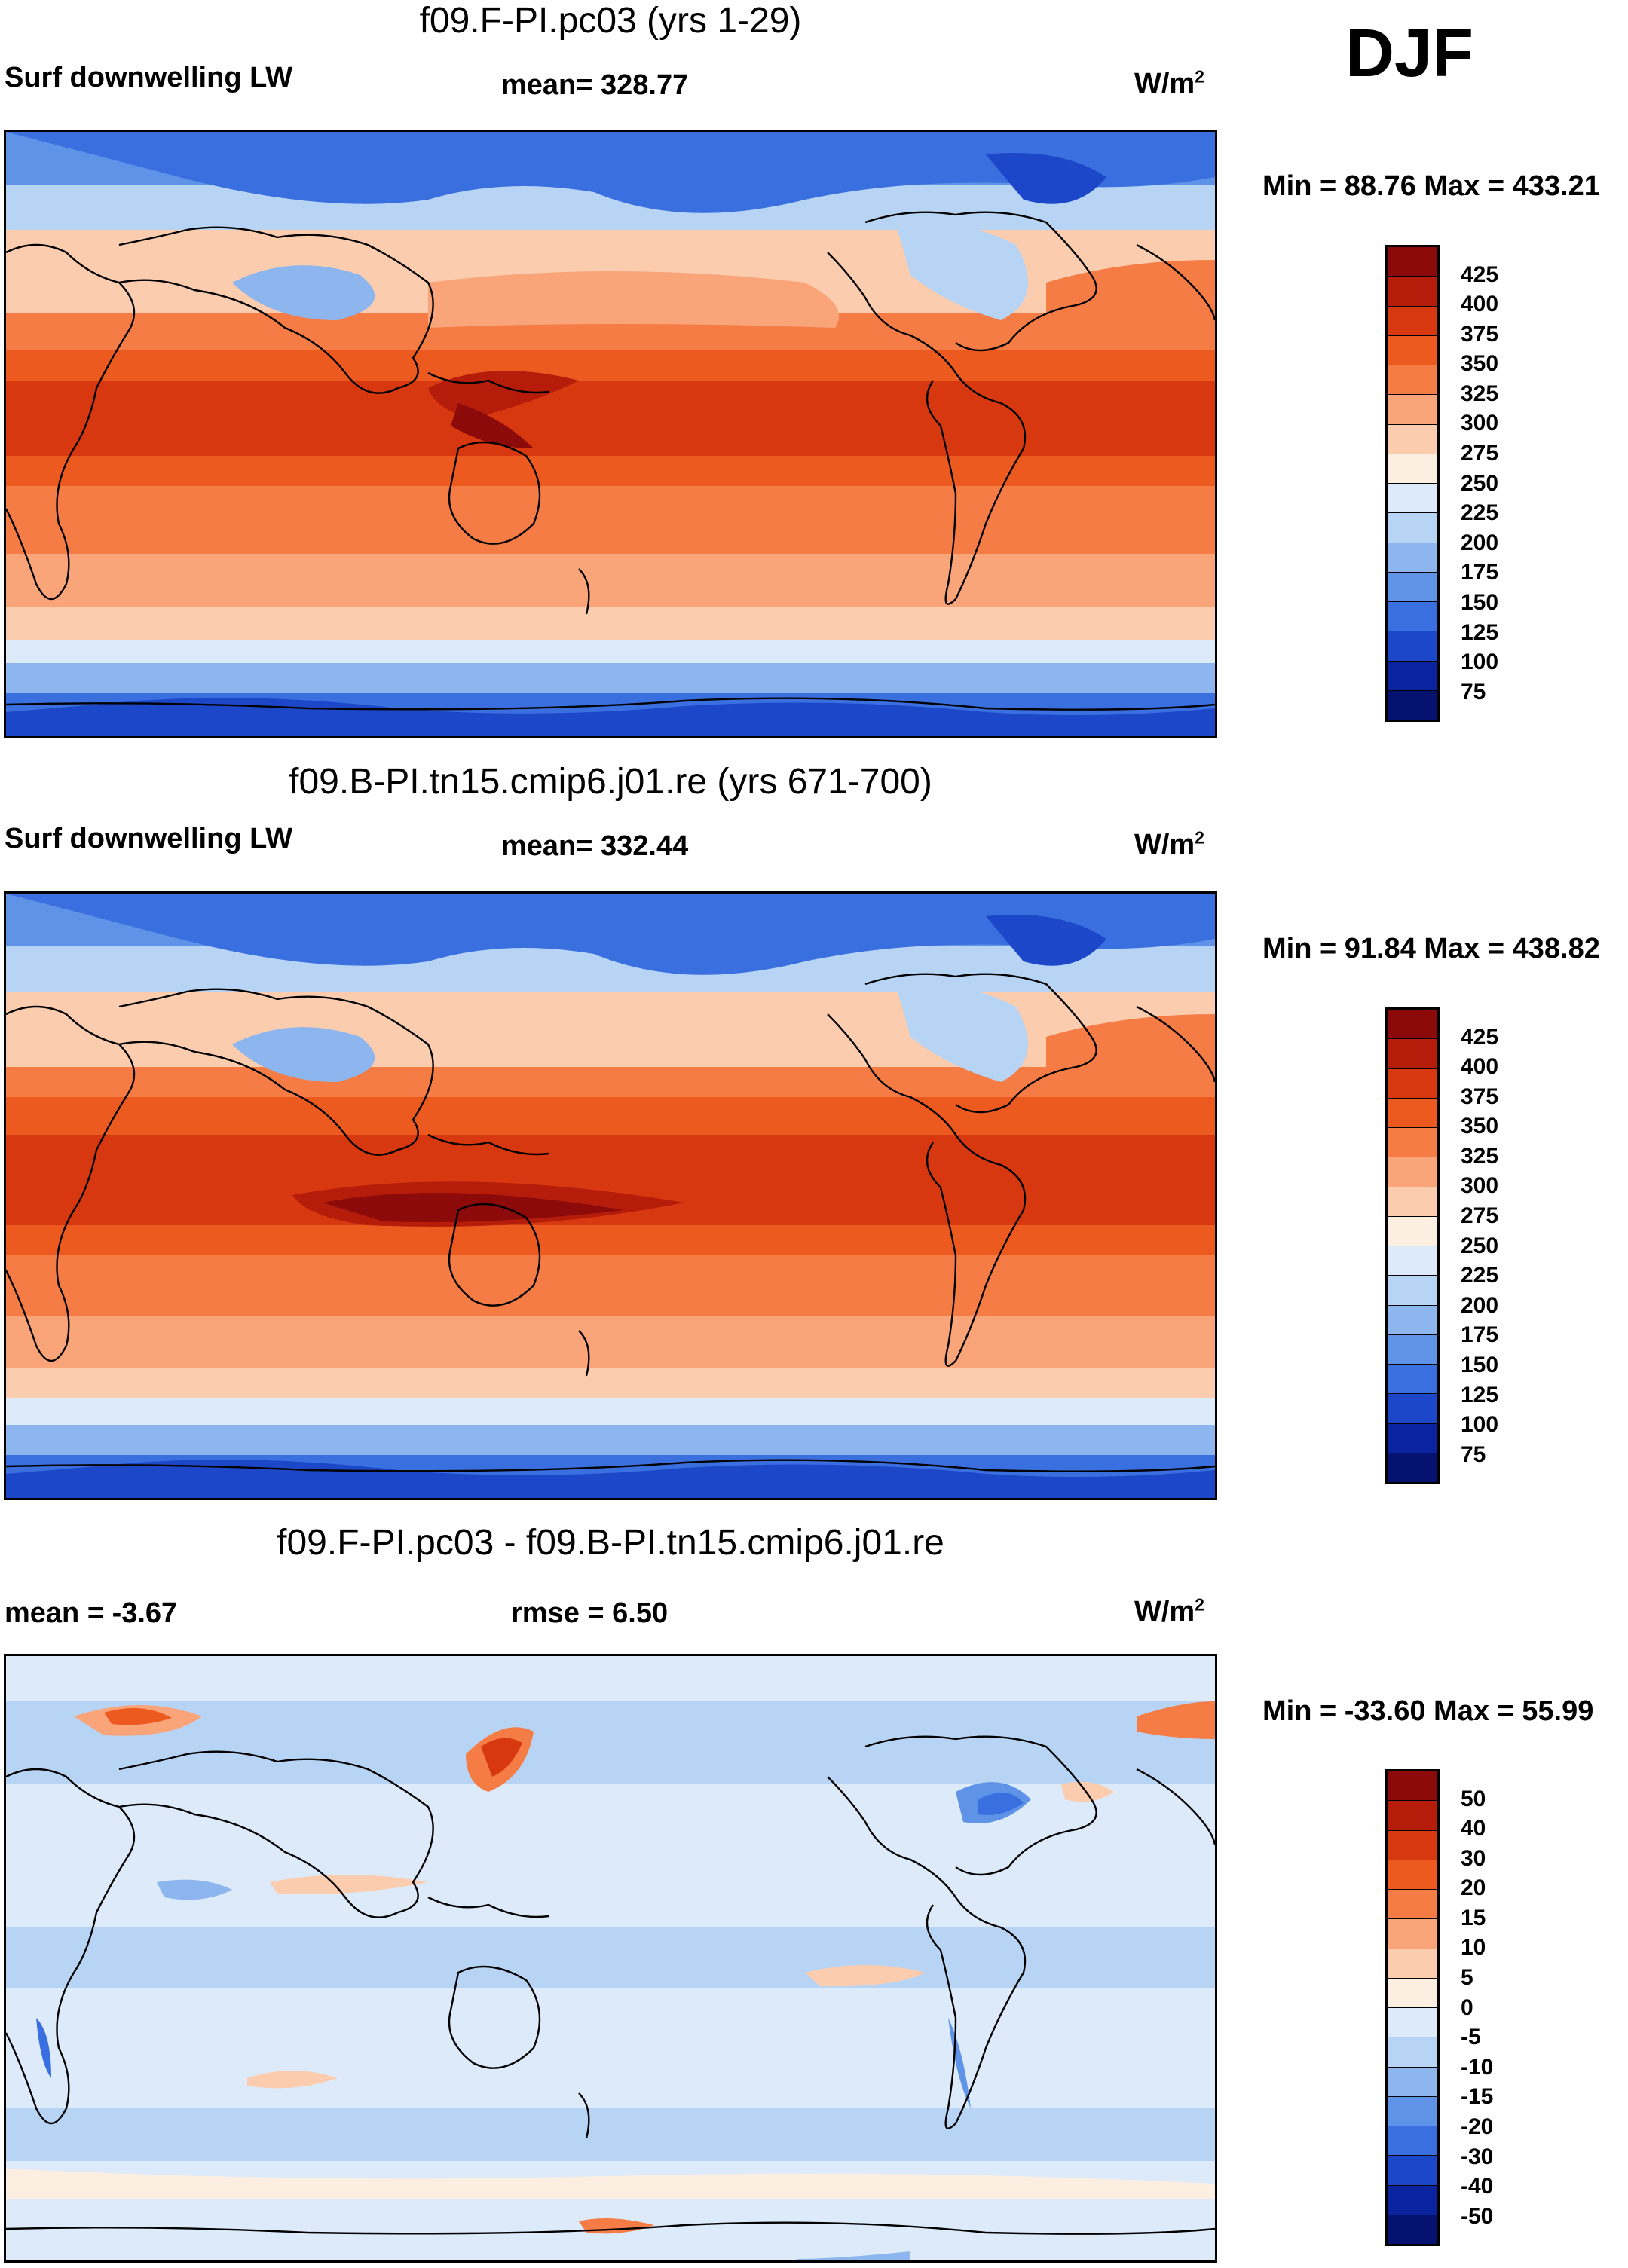  I want to click on panel-1-tick: 250, so click(1480, 483).